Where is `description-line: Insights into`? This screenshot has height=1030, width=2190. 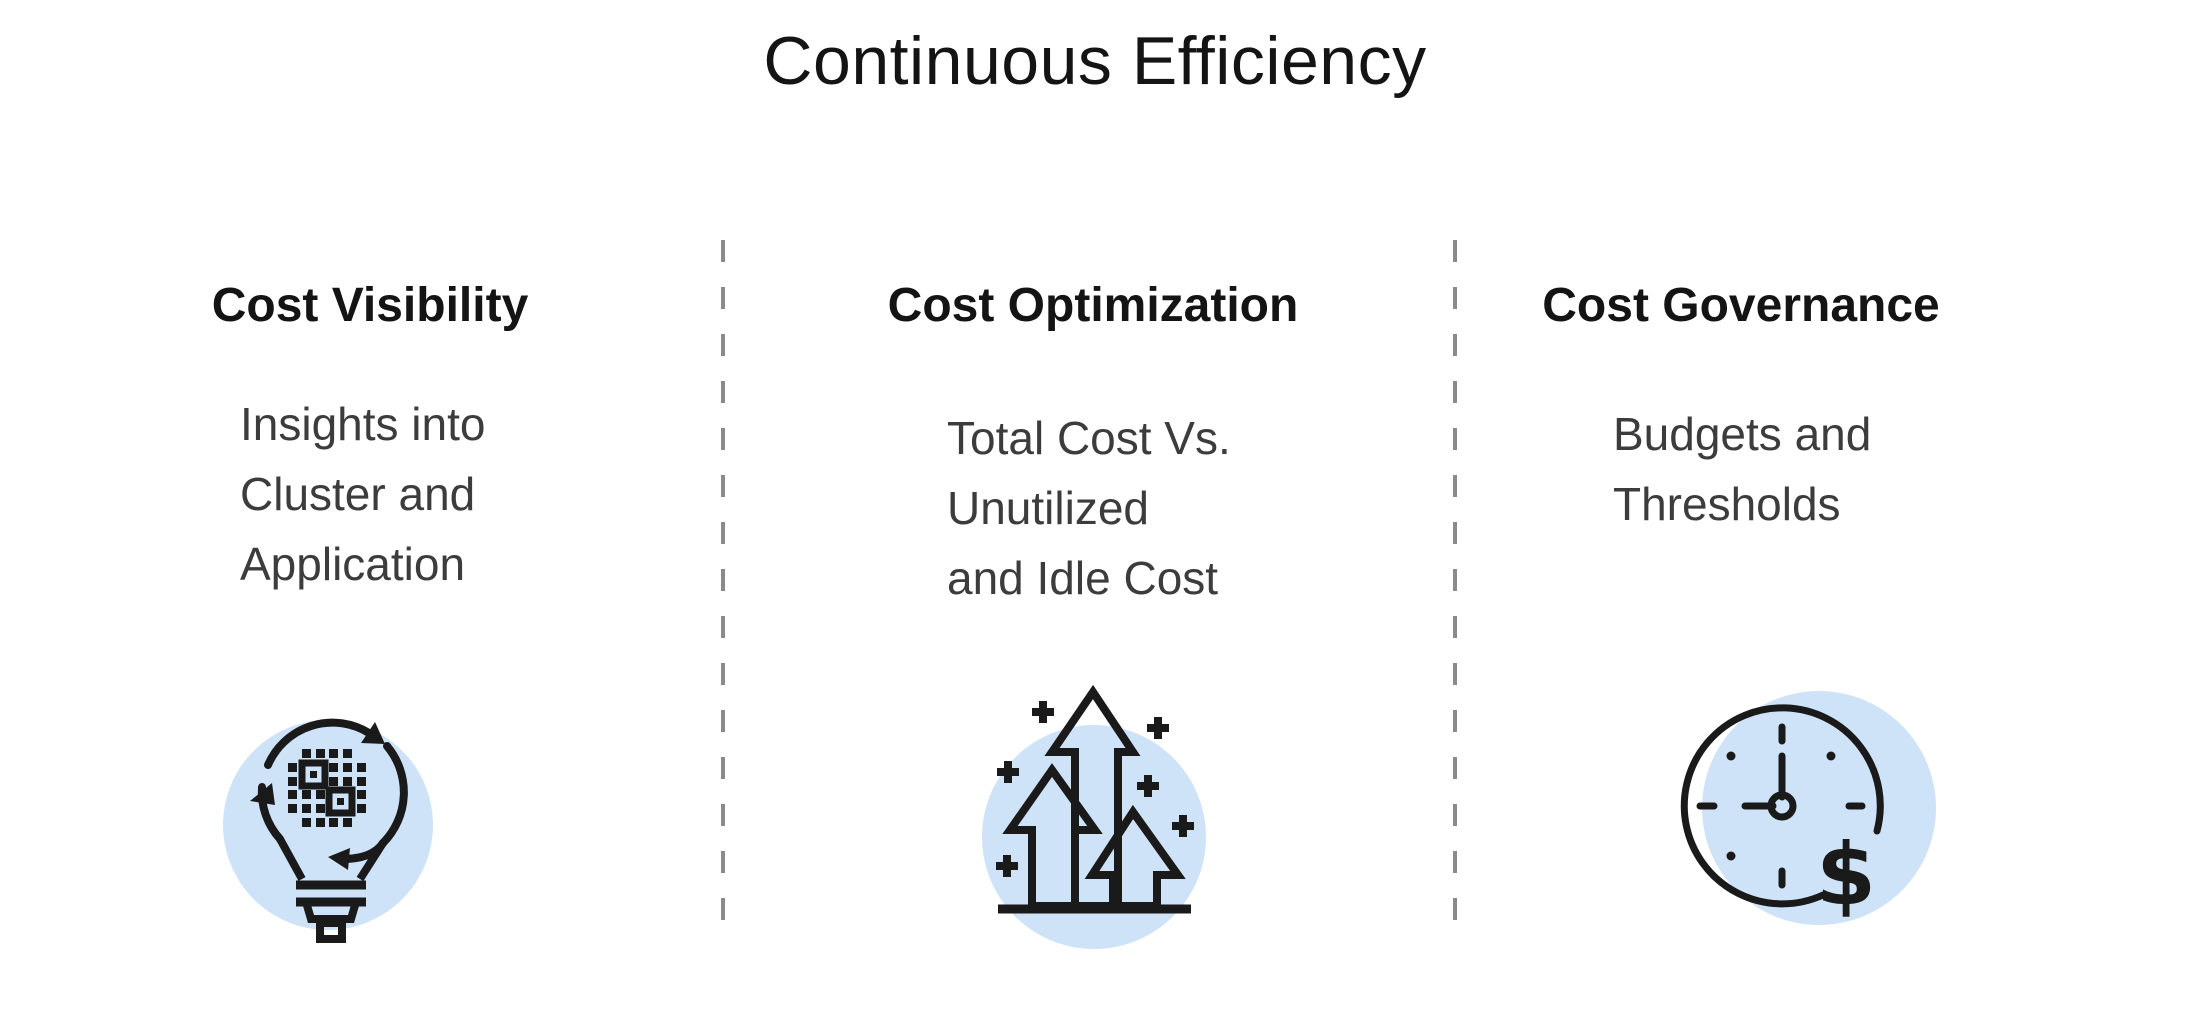 description-line: Insights into is located at coordinates (363, 424).